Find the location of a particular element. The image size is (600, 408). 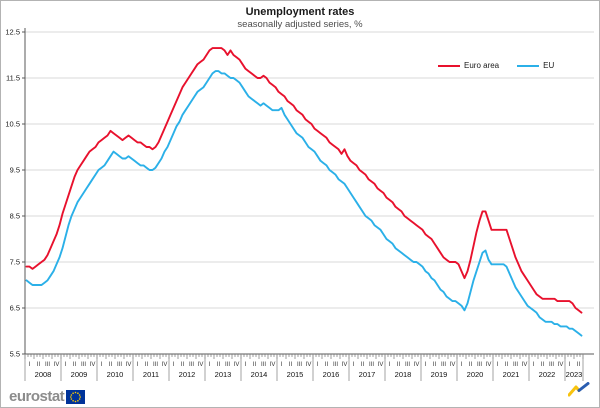

svg-text: 2017 is located at coordinates (367, 374).